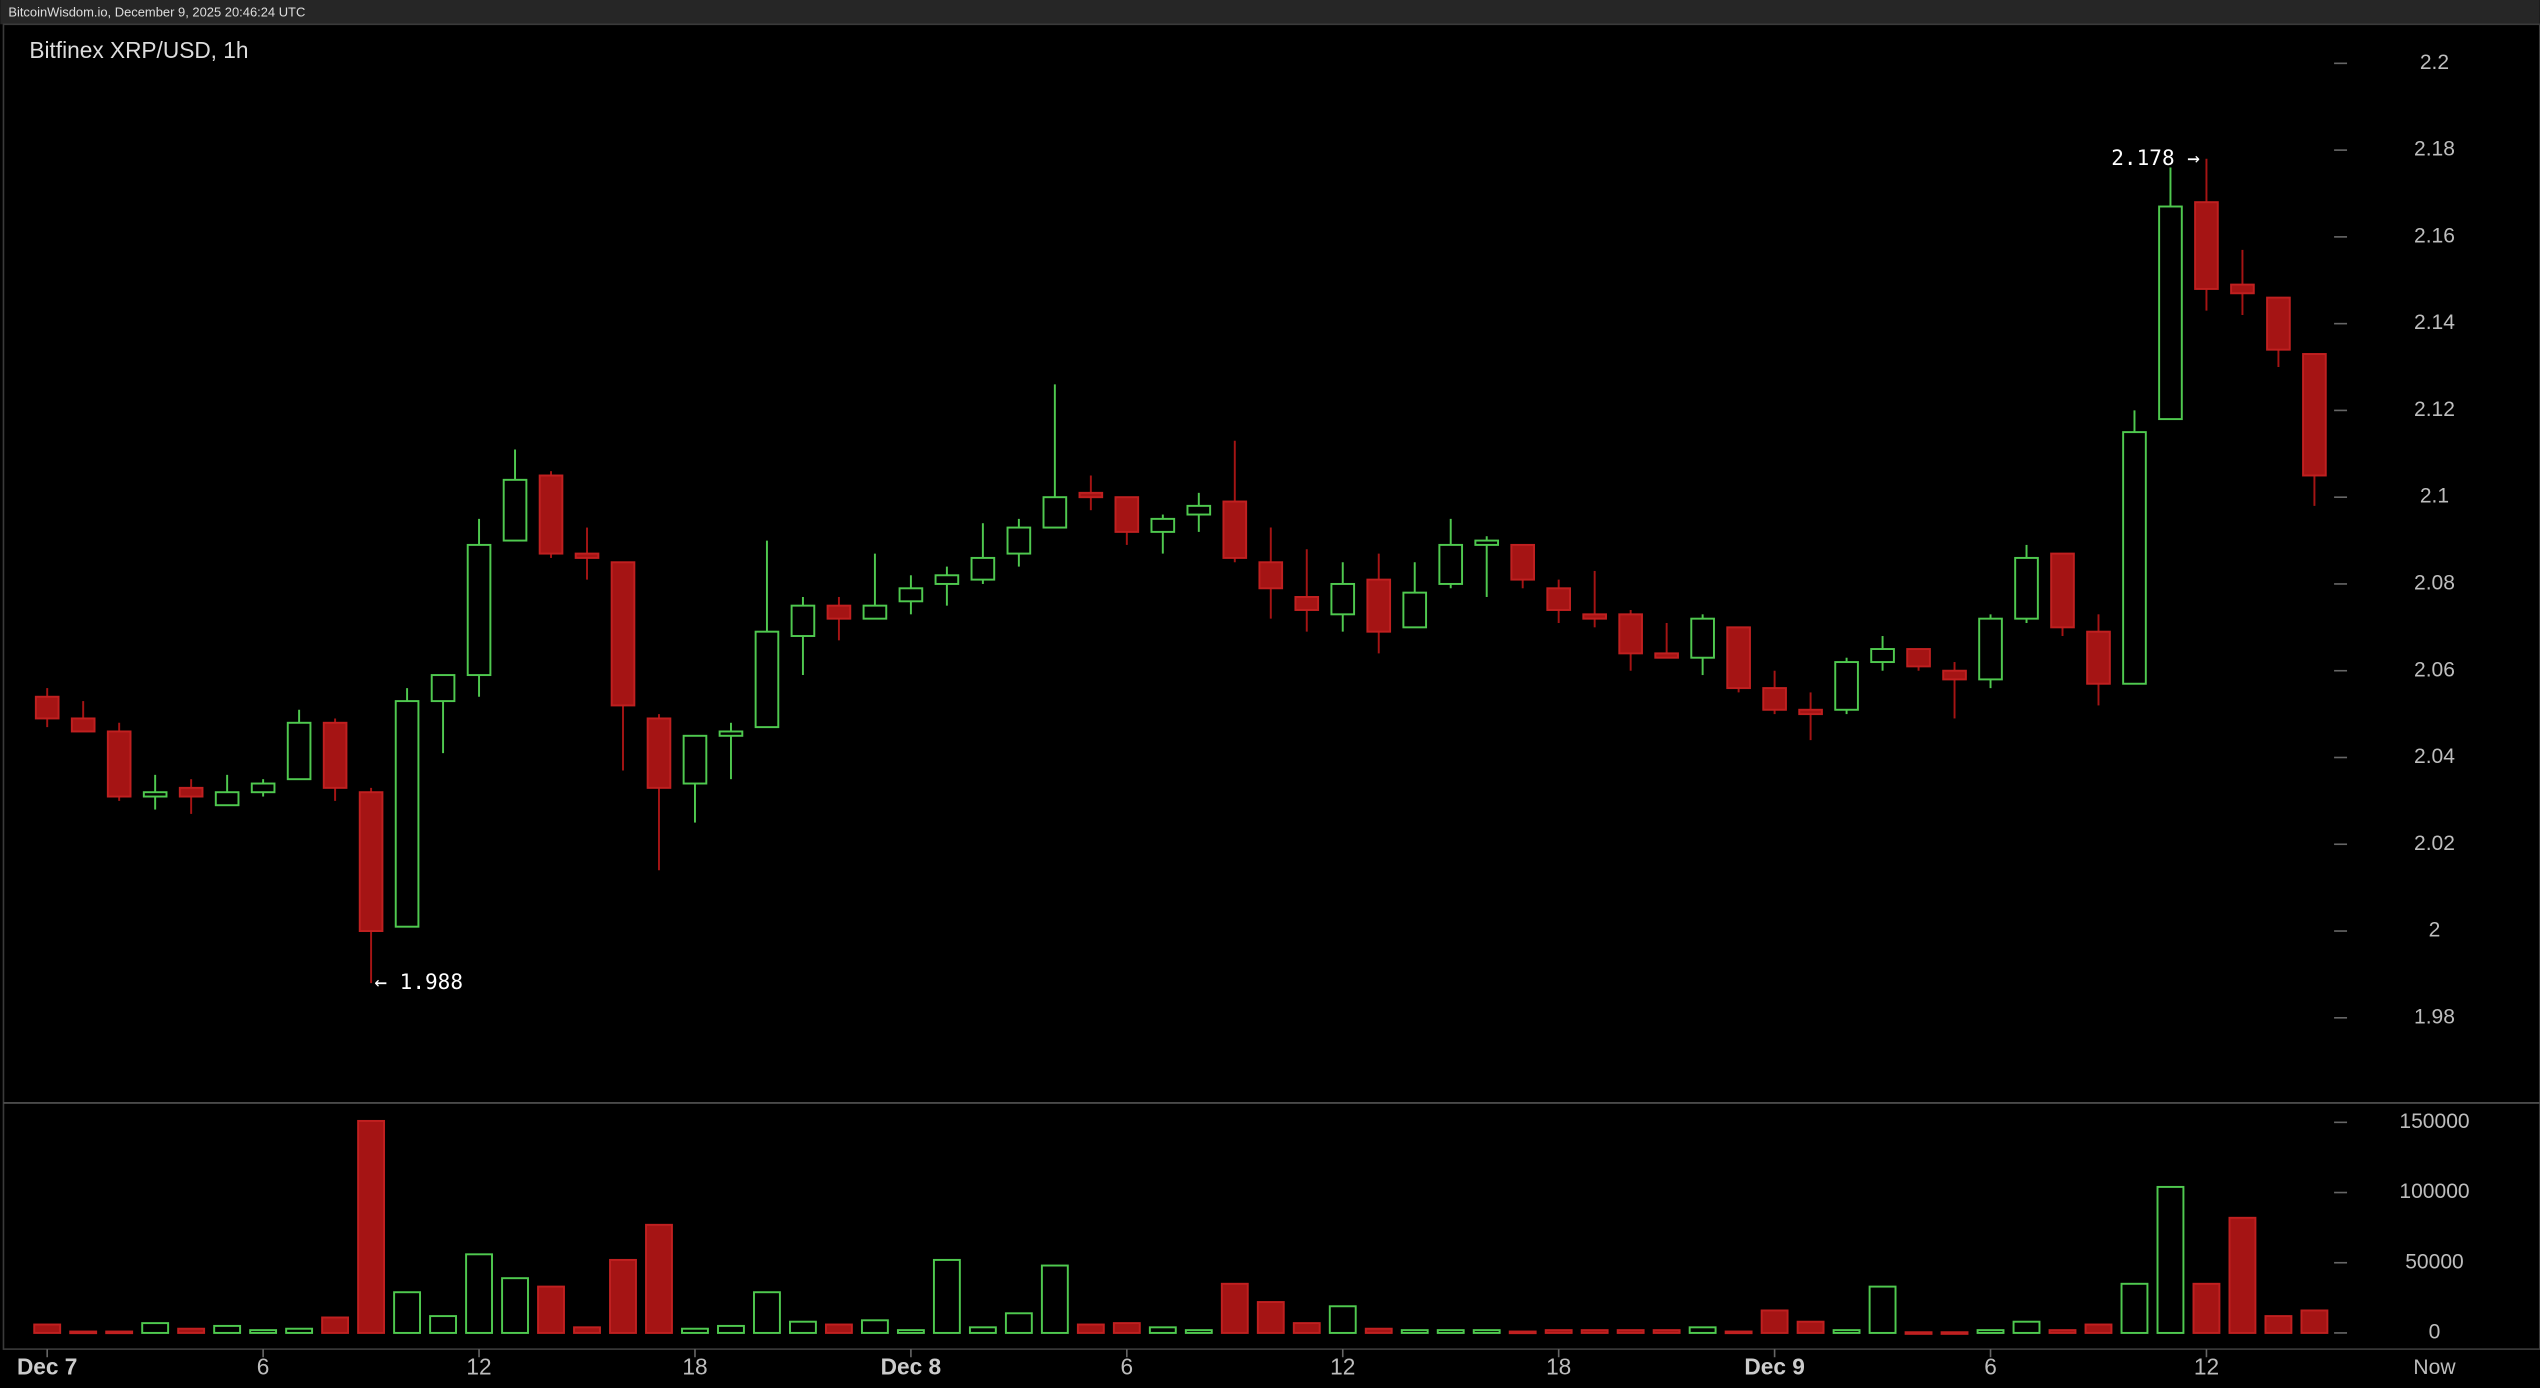 This screenshot has width=2540, height=1388. Describe the element at coordinates (2435, 1331) in the screenshot. I see `volume-tick-label: 0` at that location.